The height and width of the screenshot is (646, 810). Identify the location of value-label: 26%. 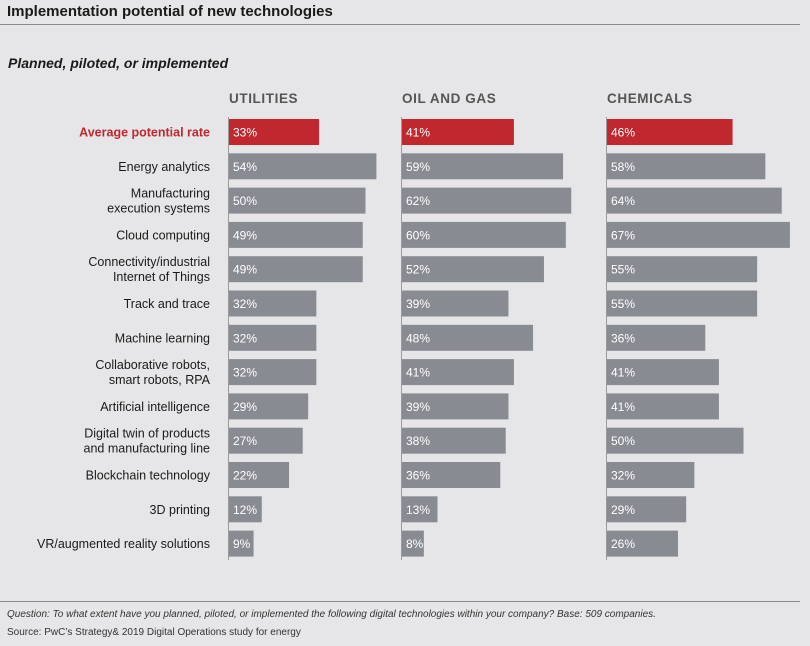
(623, 544).